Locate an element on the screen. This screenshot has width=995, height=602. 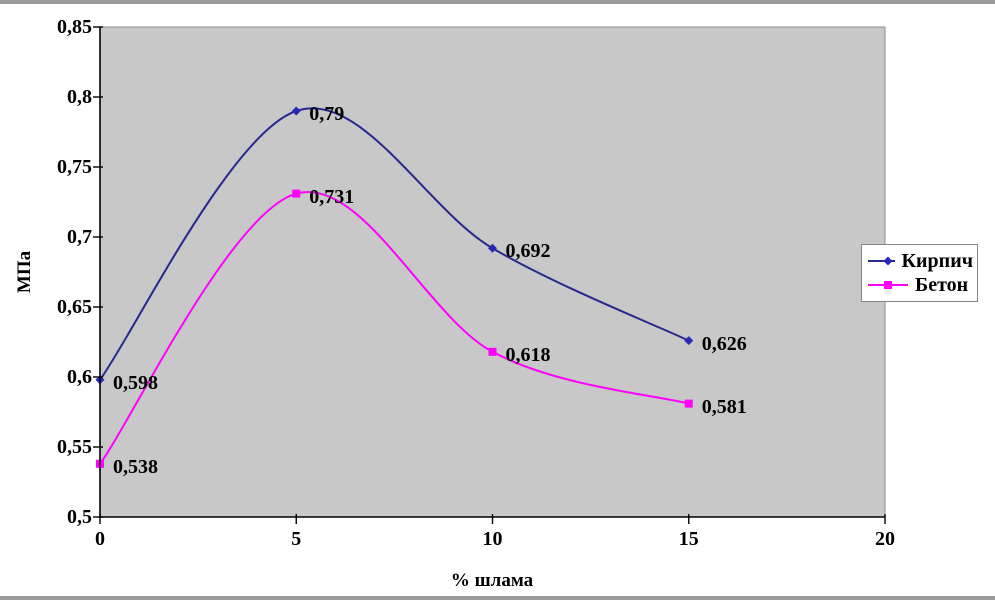
legend-item-kirpich: Кирпич is located at coordinates (920, 261).